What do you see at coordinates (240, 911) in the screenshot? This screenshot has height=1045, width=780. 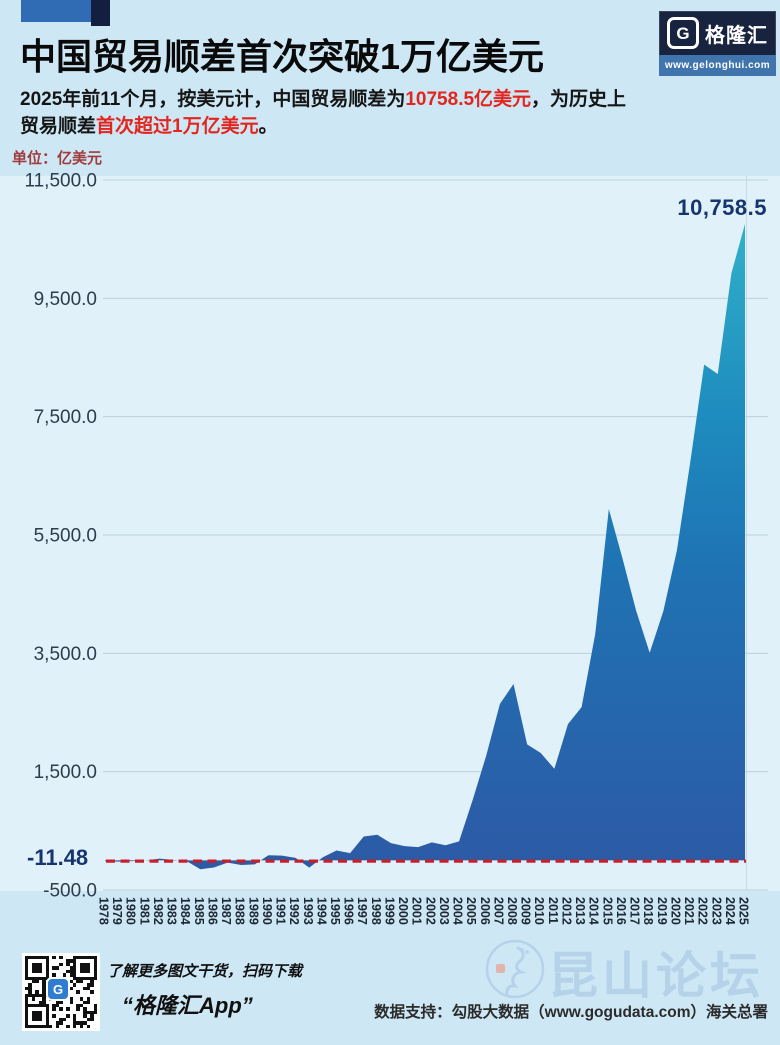 I see `x-axis-year-label: 1988` at bounding box center [240, 911].